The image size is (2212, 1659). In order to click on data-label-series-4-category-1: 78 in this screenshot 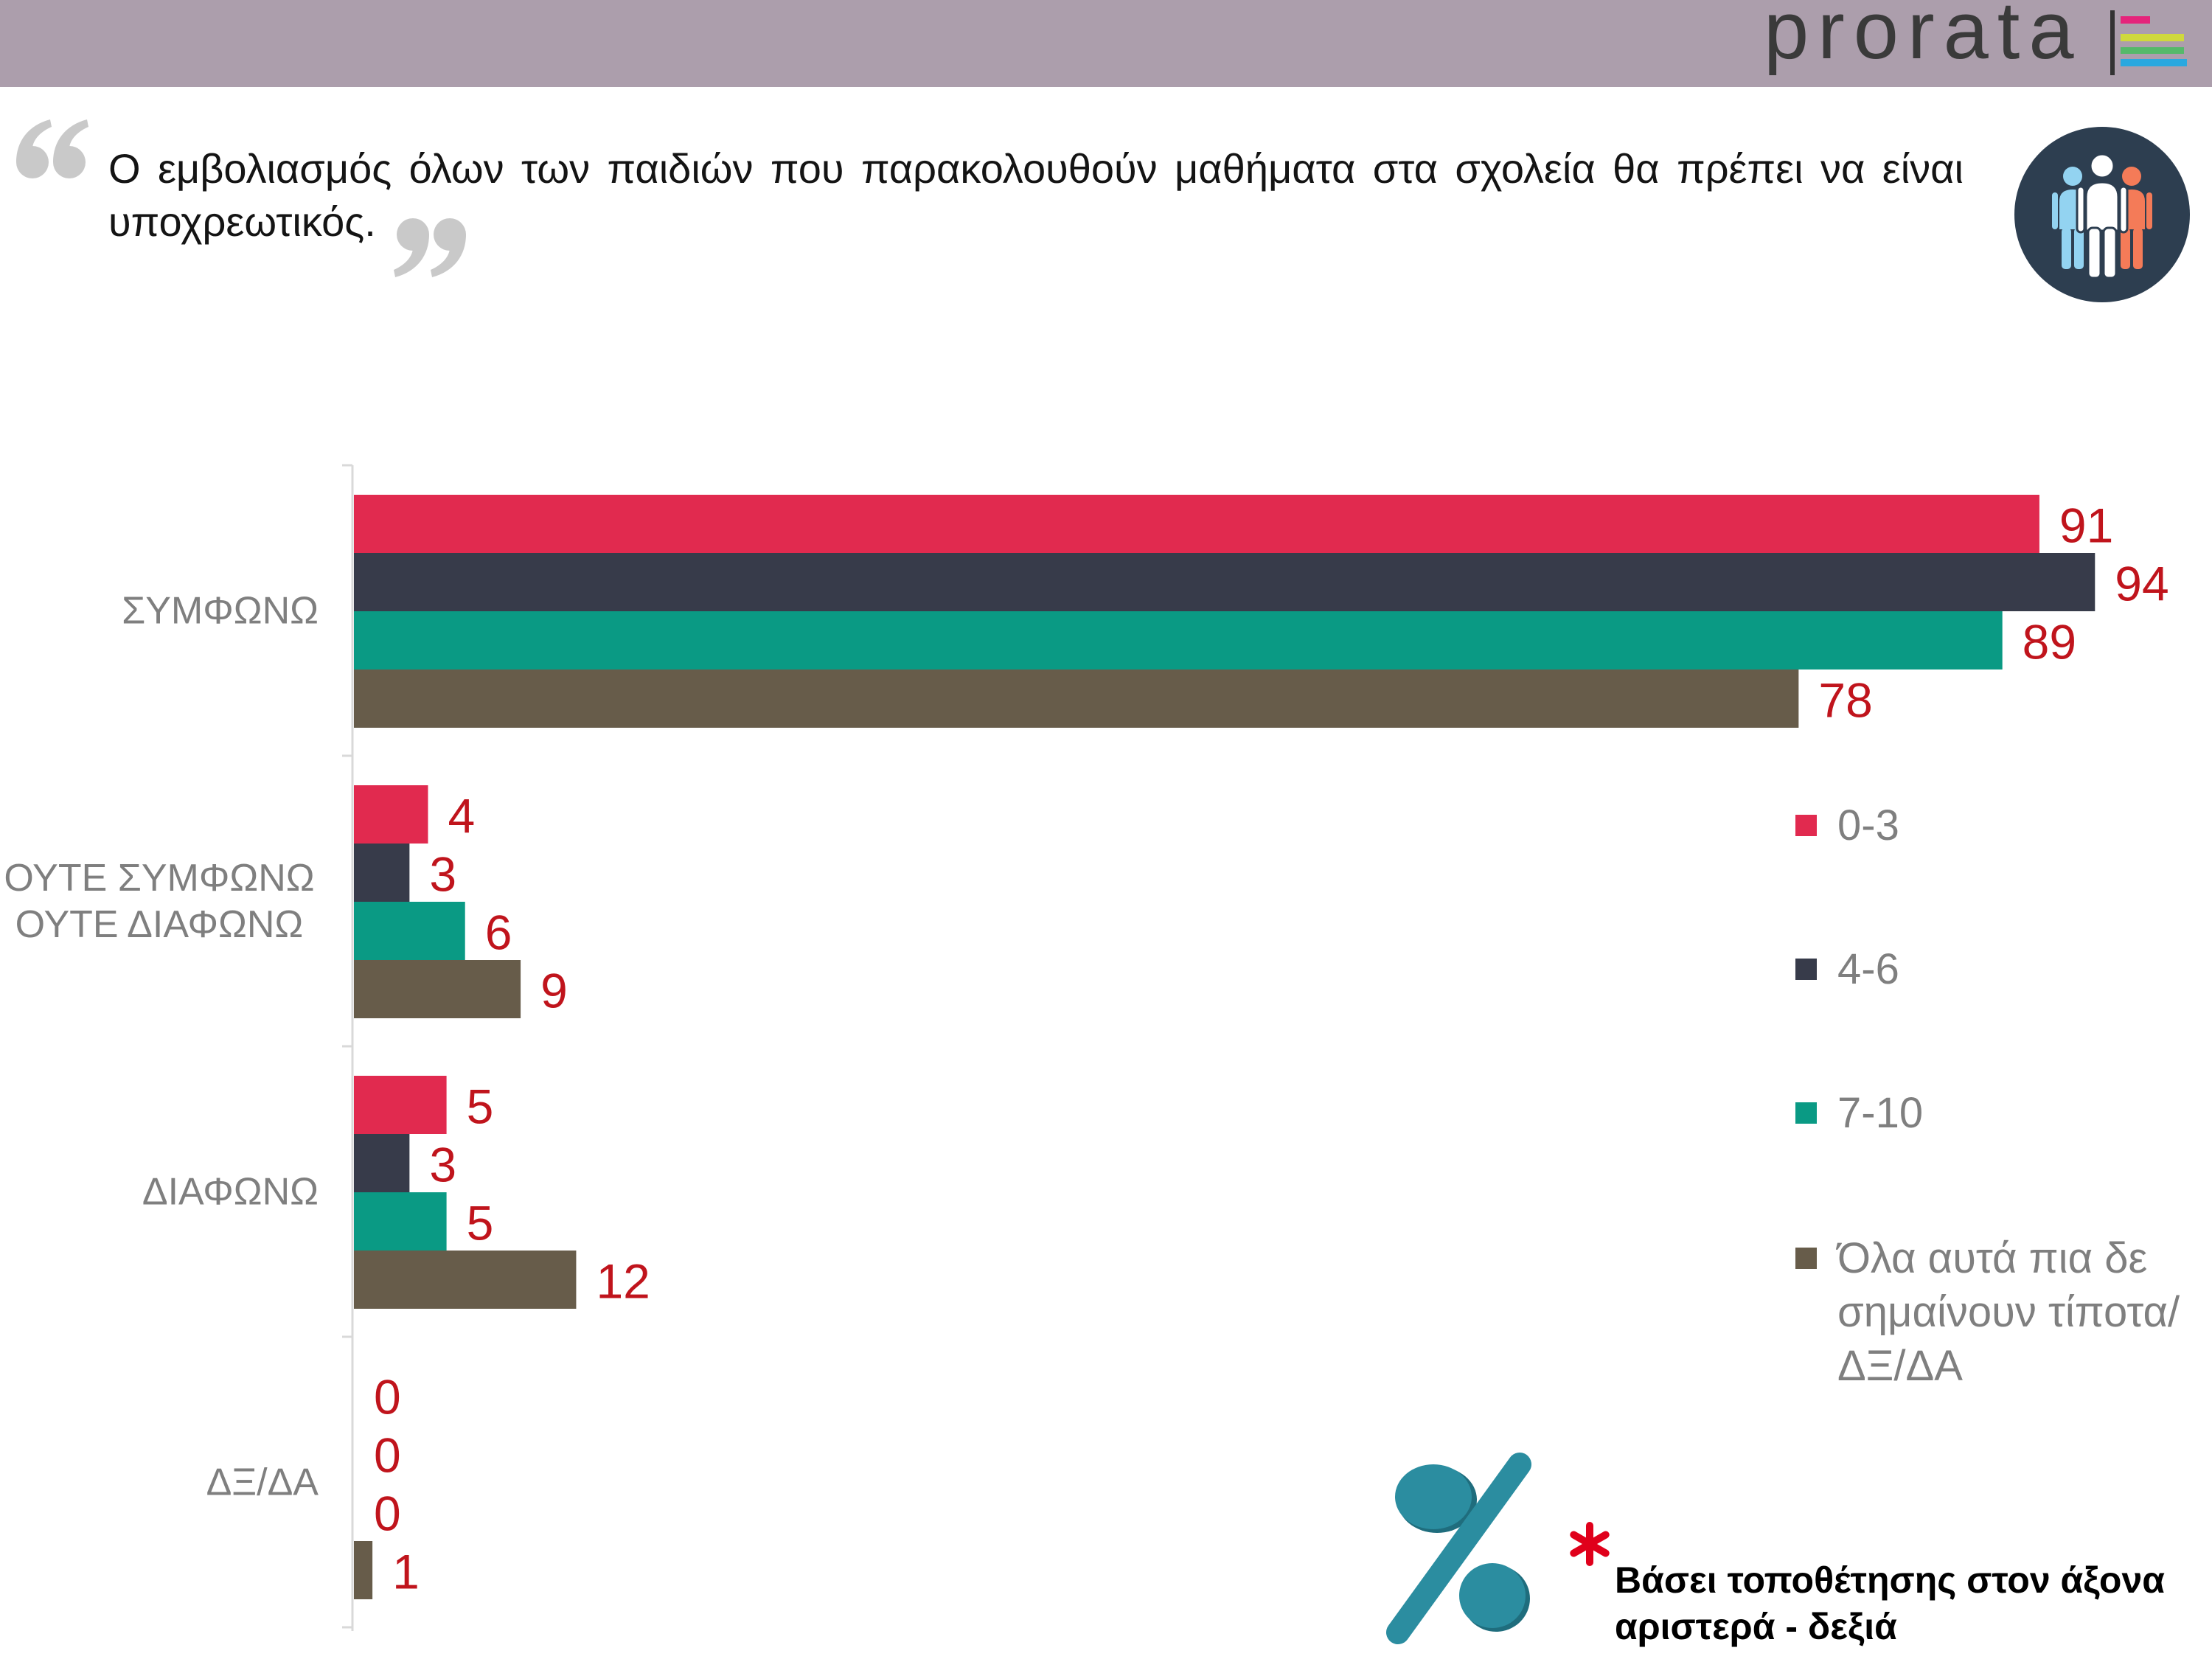, I will do `click(1845, 700)`.